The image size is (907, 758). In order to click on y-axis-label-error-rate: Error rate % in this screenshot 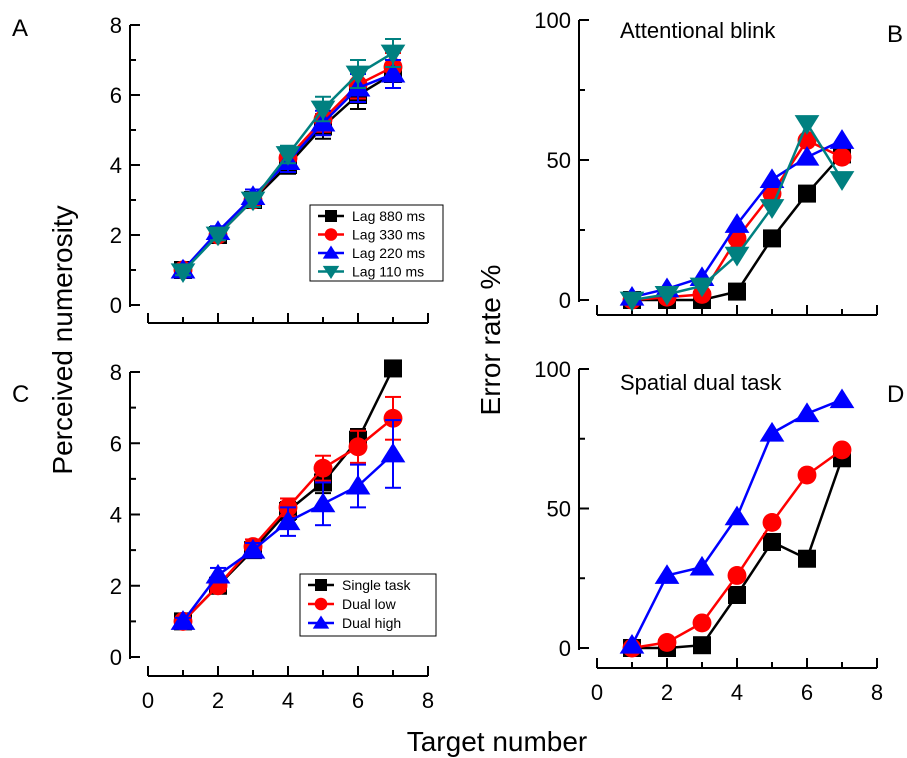, I will do `click(490, 340)`.